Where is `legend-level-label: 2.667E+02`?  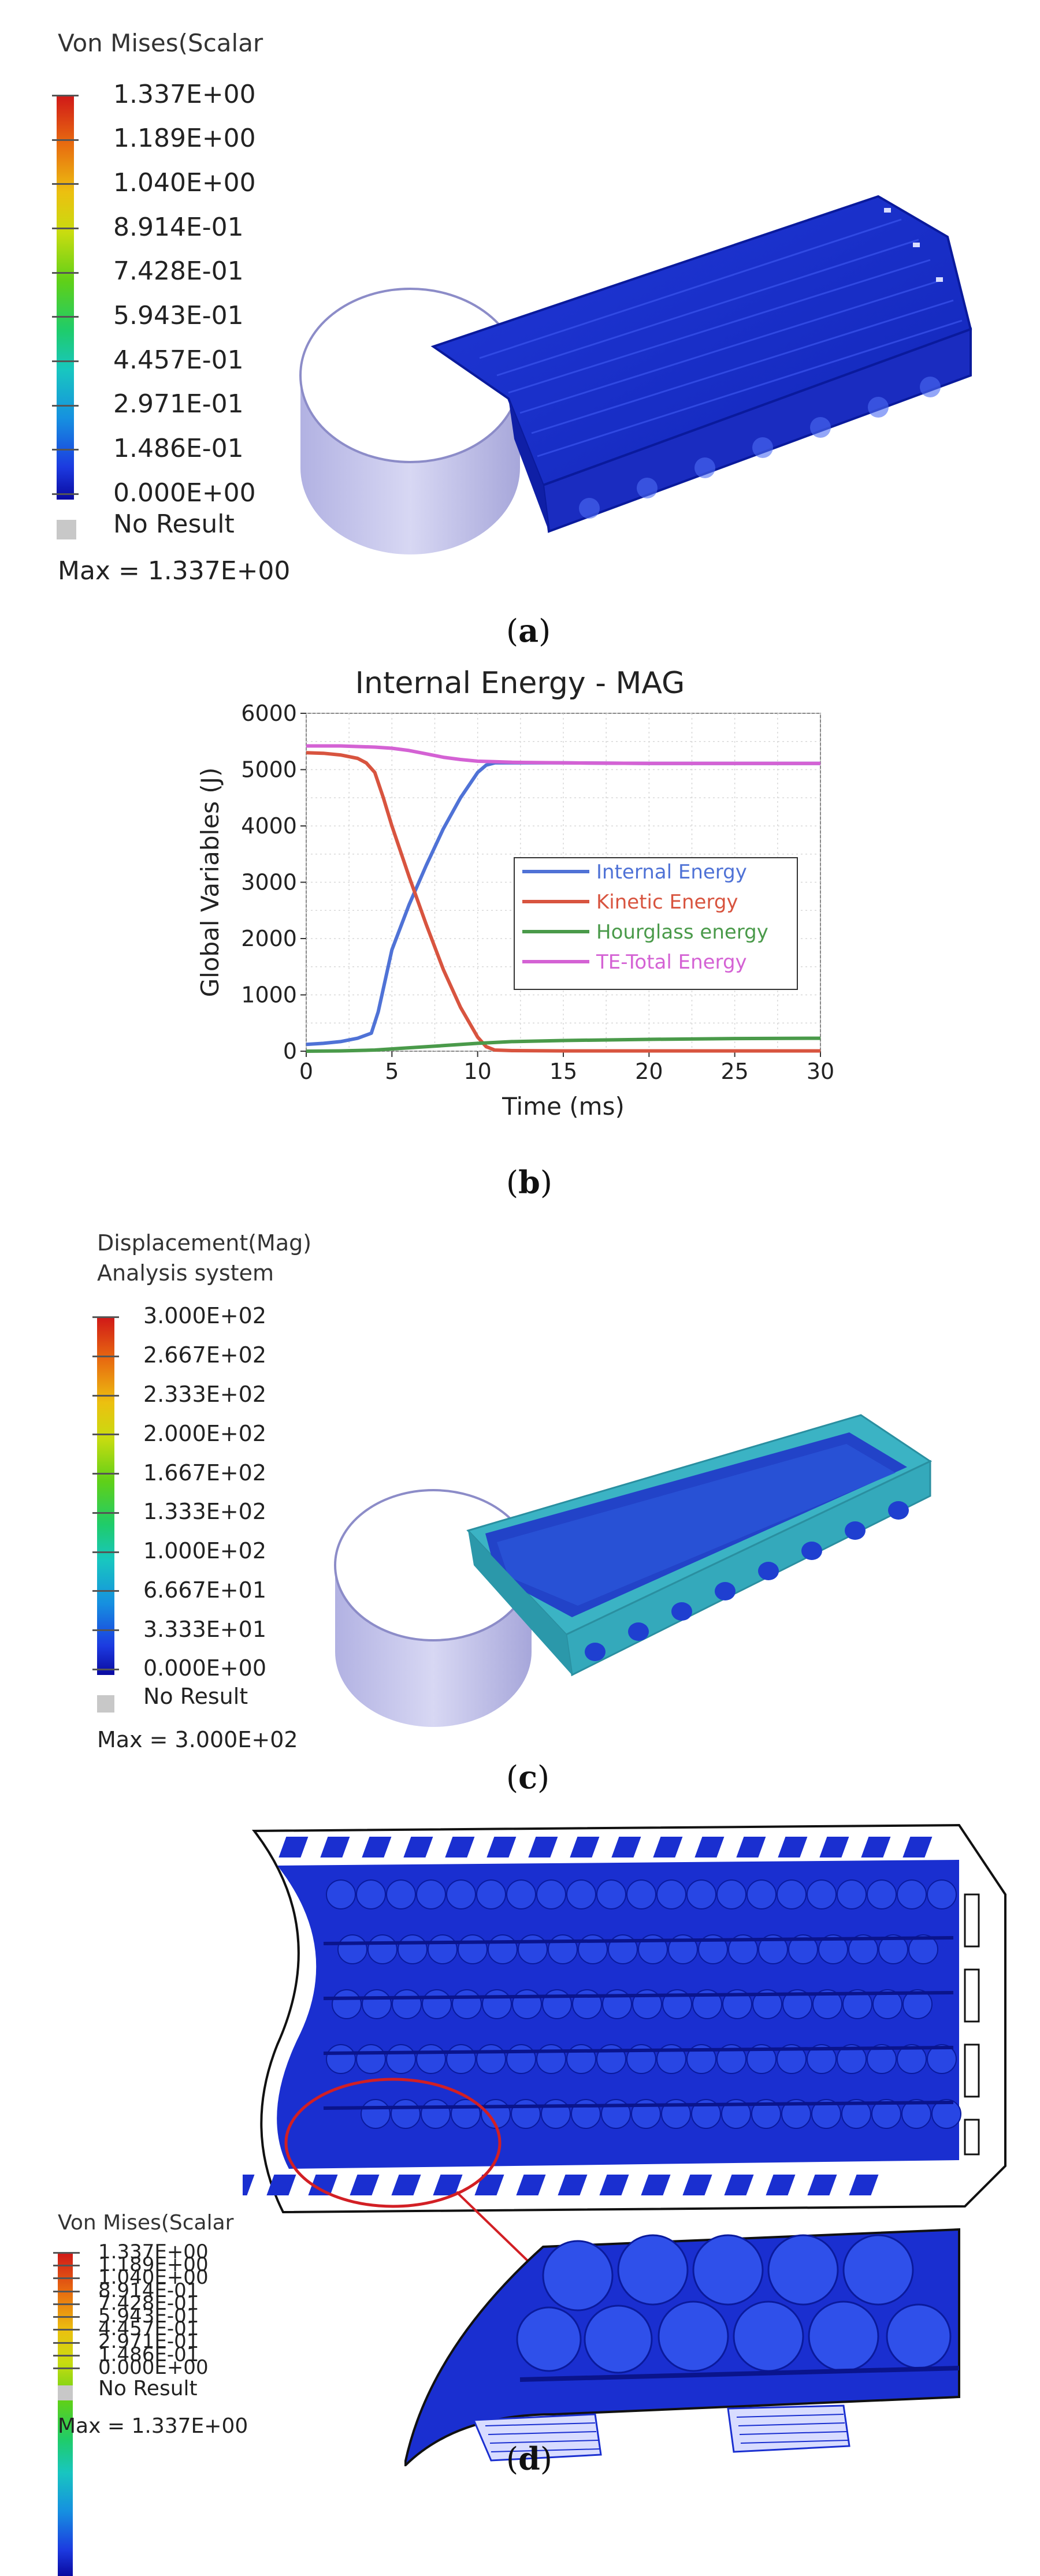 legend-level-label: 2.667E+02 is located at coordinates (204, 1355).